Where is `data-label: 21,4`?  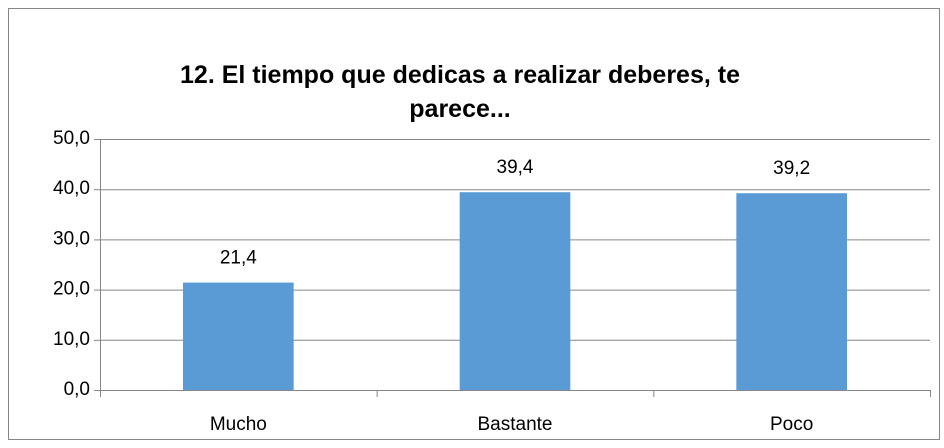
data-label: 21,4 is located at coordinates (238, 258).